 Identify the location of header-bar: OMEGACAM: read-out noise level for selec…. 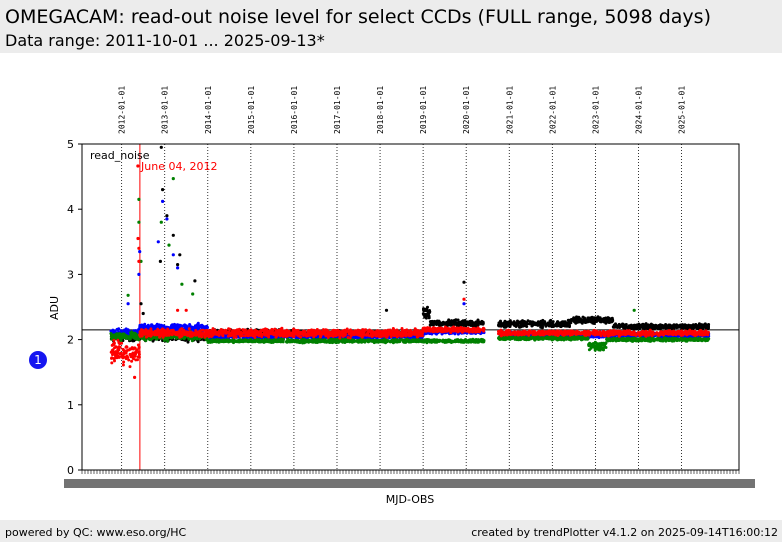
(391, 26).